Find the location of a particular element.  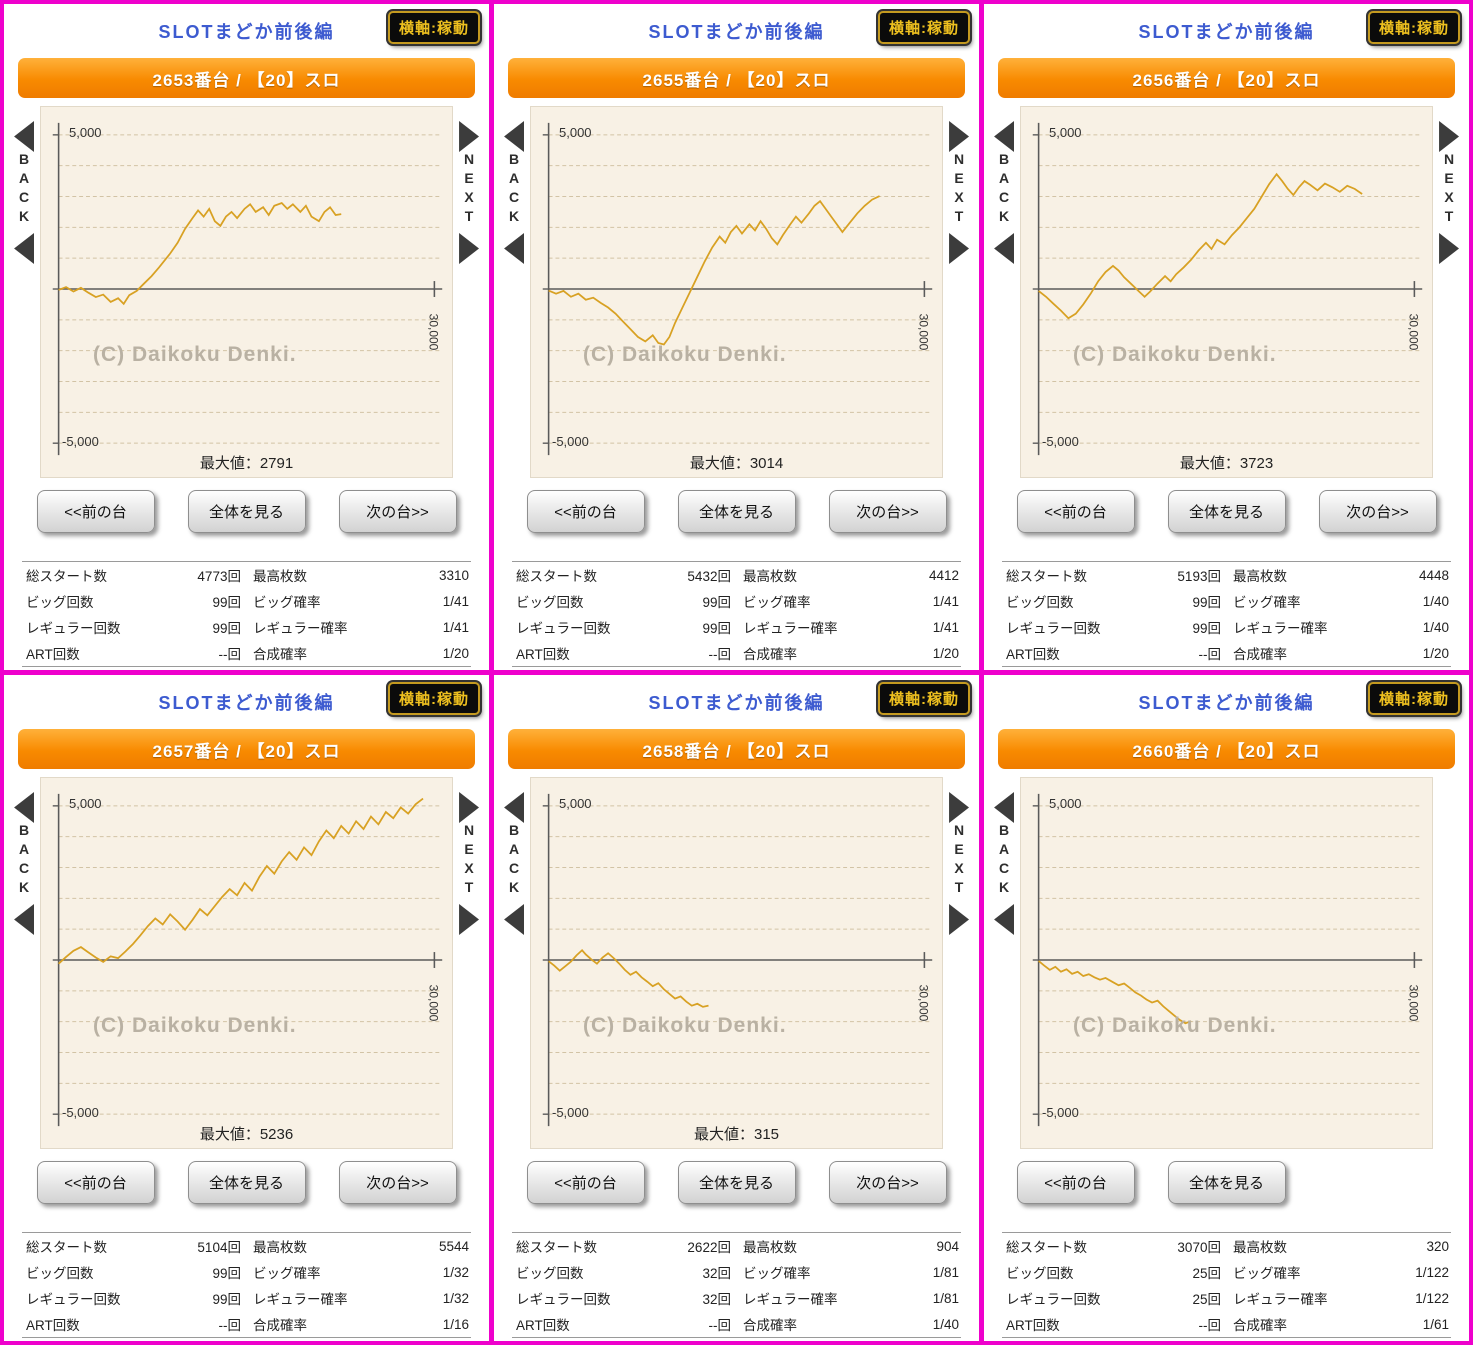

stats-row: レギュラー回数 25回 レギュラー確率 1/122 is located at coordinates (1226, 1298).